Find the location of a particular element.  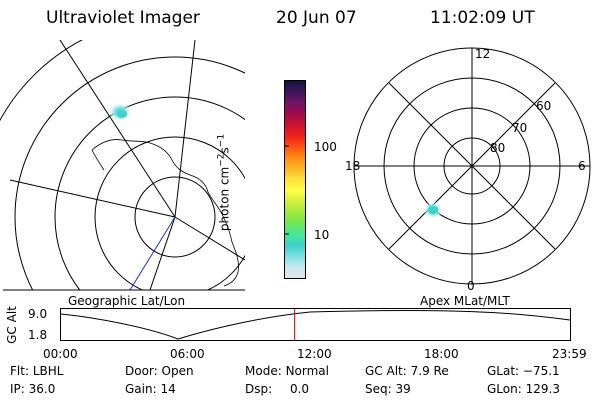

colorbar-unit-sup1: −2 is located at coordinates (221, 160).